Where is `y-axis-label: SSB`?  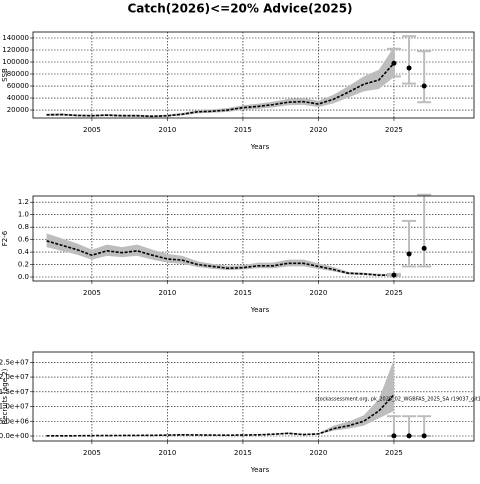
y-axis-label: SSB is located at coordinates (5, 75).